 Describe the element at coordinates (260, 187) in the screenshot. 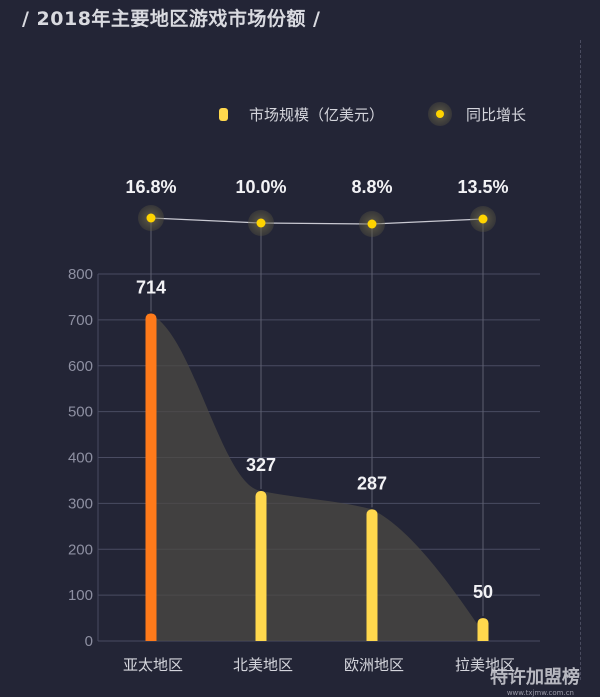

I see `growth-data-label: 10.0%` at that location.